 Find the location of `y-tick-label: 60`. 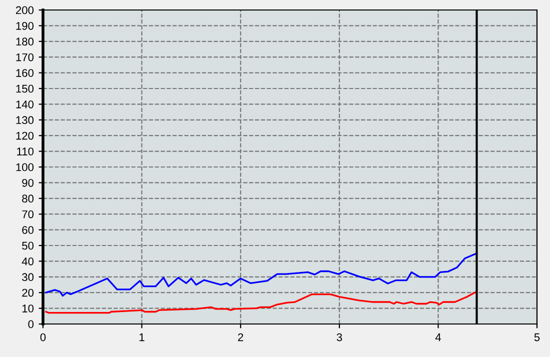

y-tick-label: 60 is located at coordinates (28, 230).